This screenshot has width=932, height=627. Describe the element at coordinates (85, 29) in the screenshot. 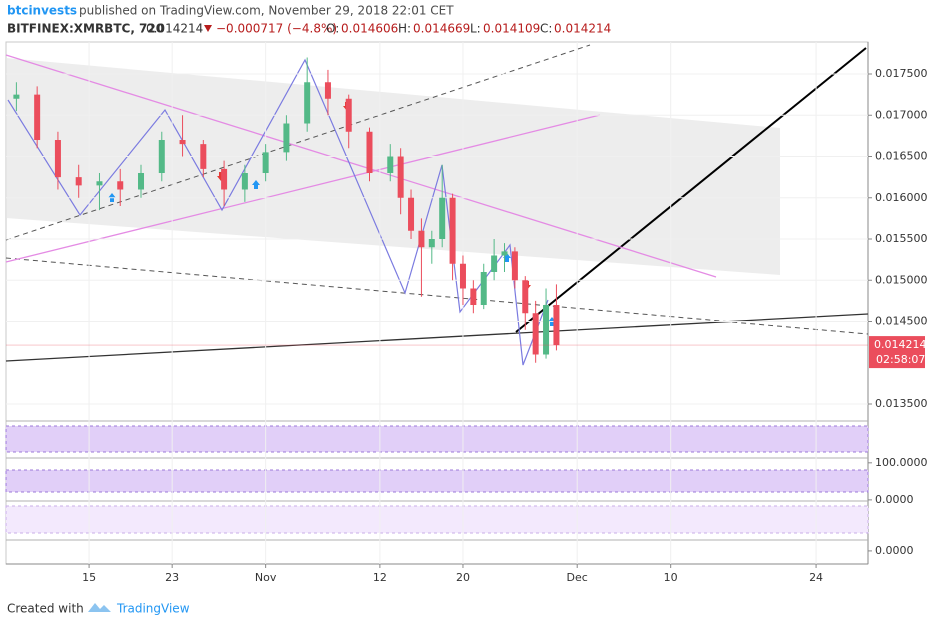

I see `symbol: BITFINEX:XMRBTC, 720` at that location.